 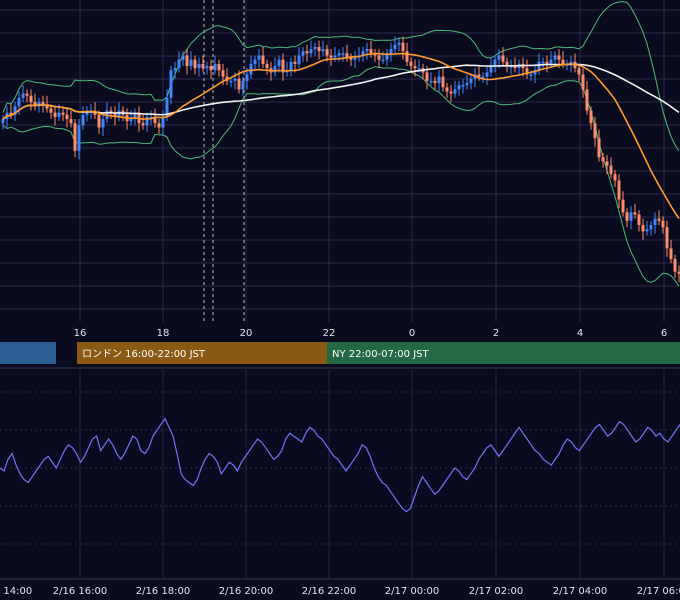 What do you see at coordinates (412, 591) in the screenshot?
I see `osc-x-tick-label: 2/17 00:00` at bounding box center [412, 591].